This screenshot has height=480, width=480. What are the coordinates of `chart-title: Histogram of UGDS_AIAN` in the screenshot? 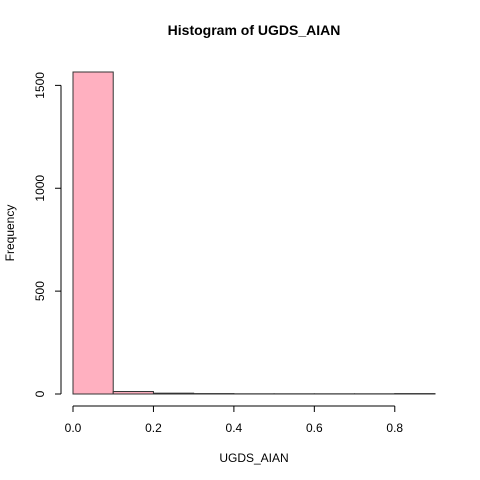 It's located at (254, 30).